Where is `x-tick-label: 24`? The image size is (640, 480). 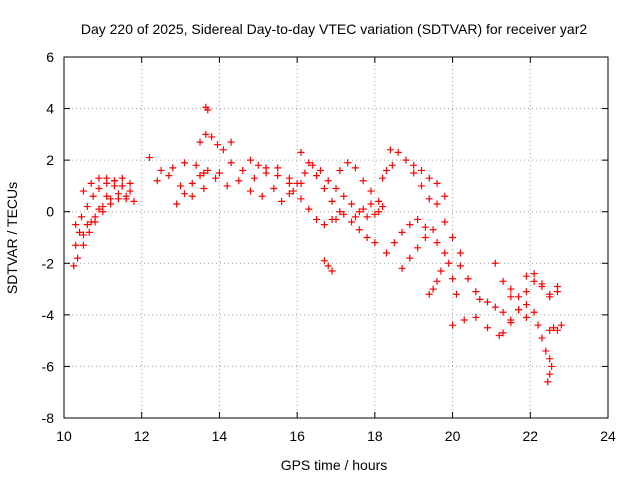 x-tick-label: 24 is located at coordinates (608, 436).